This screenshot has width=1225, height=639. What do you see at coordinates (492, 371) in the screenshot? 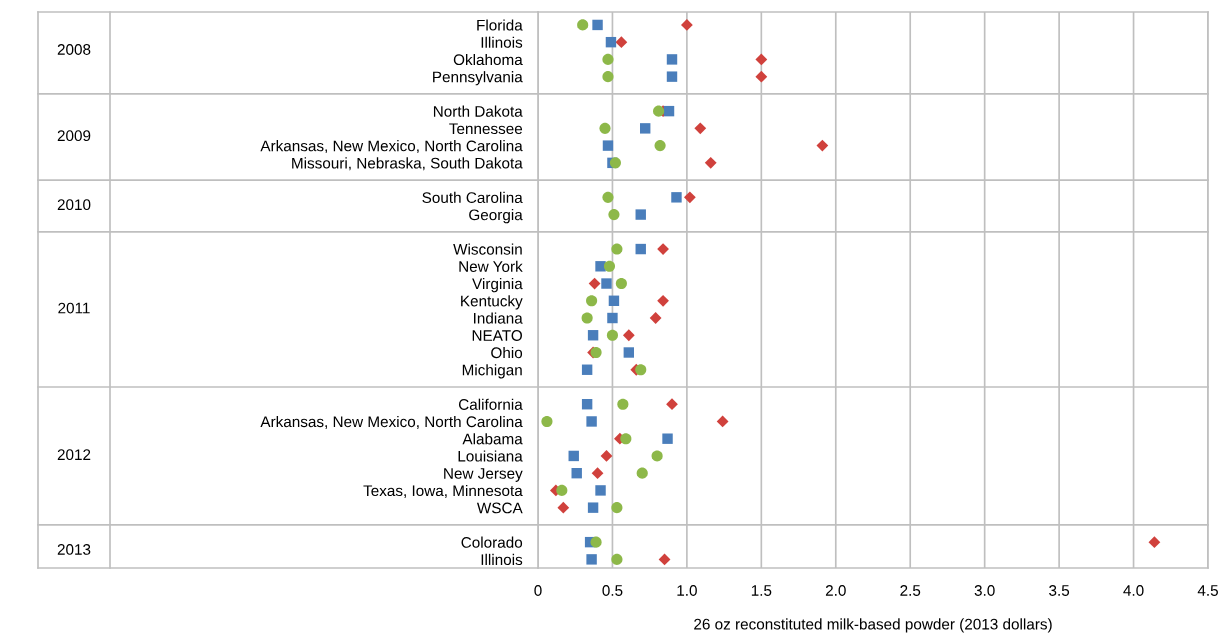
I see `y-tick-label: Michigan` at bounding box center [492, 371].